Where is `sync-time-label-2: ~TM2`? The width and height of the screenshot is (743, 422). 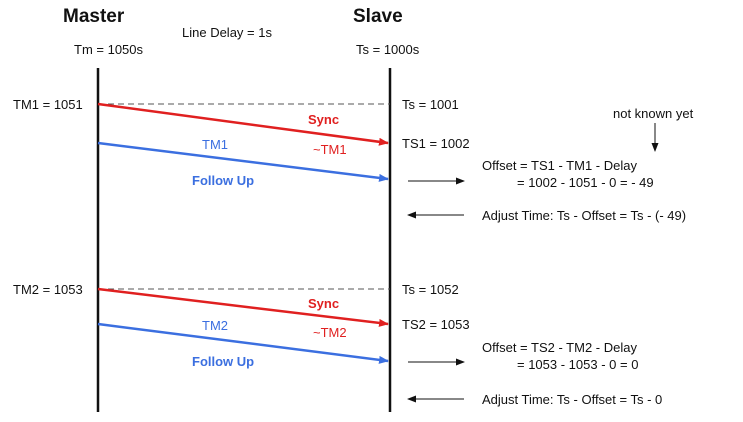 sync-time-label-2: ~TM2 is located at coordinates (330, 332).